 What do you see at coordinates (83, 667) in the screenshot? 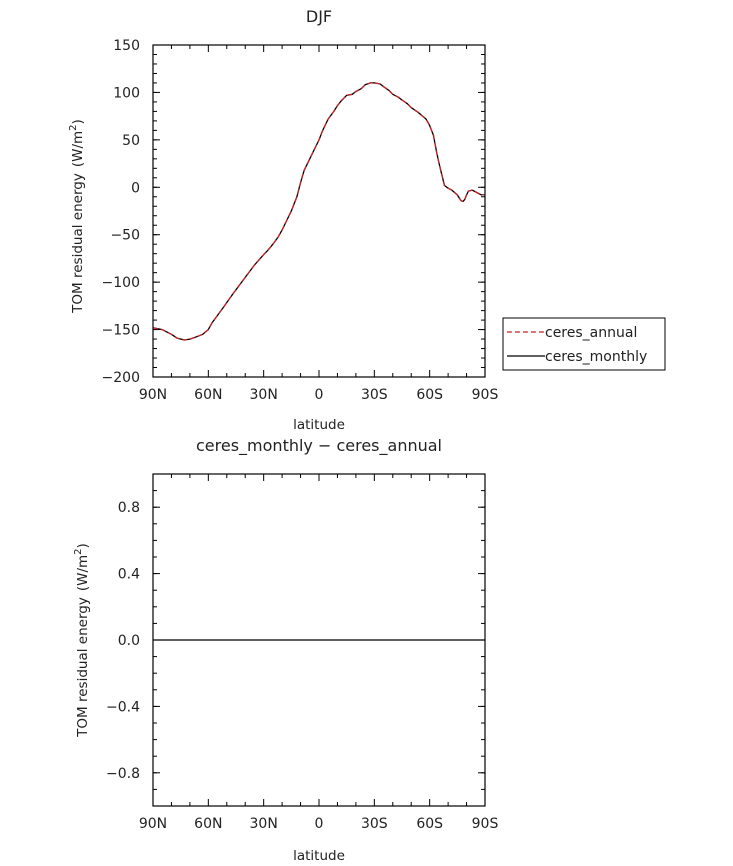
I see `bottom-y-axis-label-text: TOM residual energy` at bounding box center [83, 667].